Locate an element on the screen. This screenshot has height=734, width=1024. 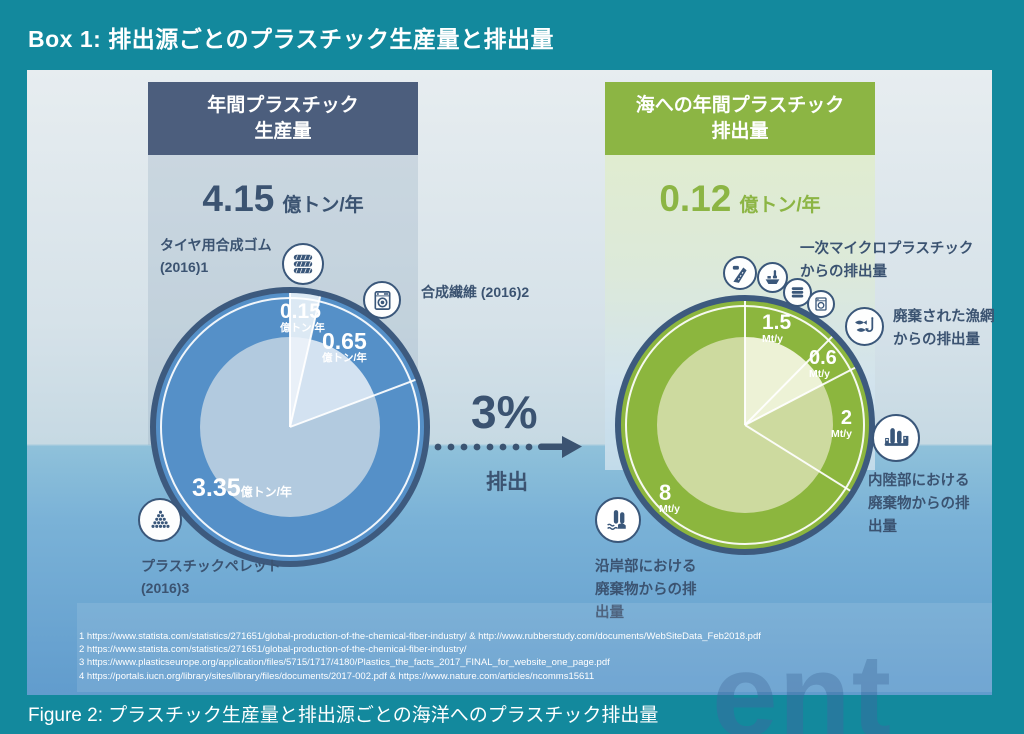
inland-factory-icon is located at coordinates (896, 436).